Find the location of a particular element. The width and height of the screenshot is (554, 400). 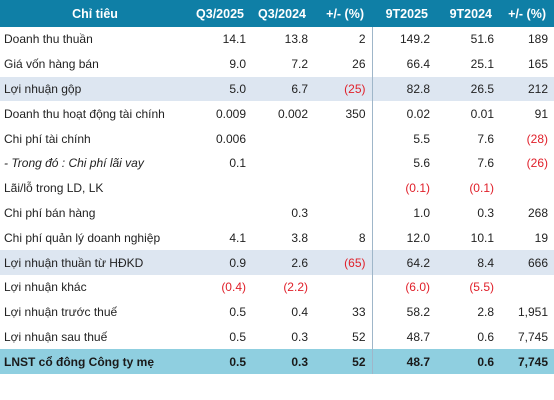

row-label: Chi phí quản lý doanh nghiệp is located at coordinates (82, 237).